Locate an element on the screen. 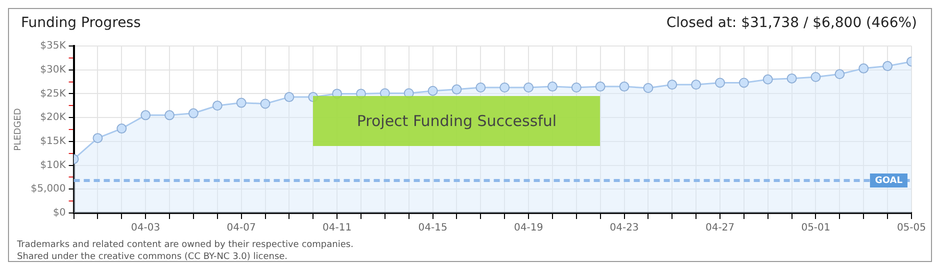 Image resolution: width=940 pixels, height=270 pixels. y-tick-label: $10K is located at coordinates (53, 165).